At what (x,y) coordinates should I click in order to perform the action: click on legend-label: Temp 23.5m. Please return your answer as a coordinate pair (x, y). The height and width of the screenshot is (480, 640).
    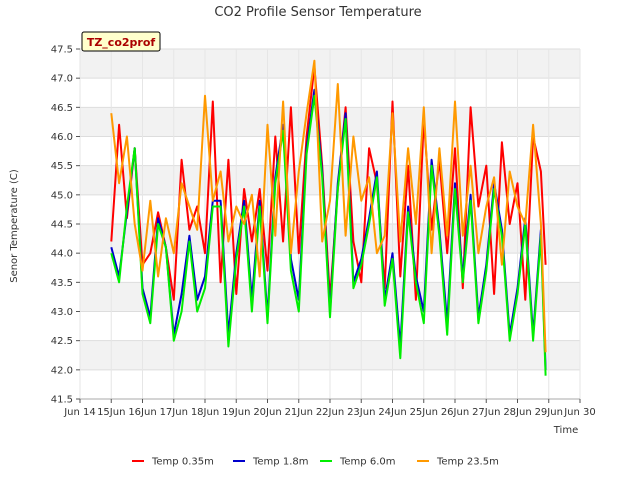
    Looking at the image, I should click on (467, 462).